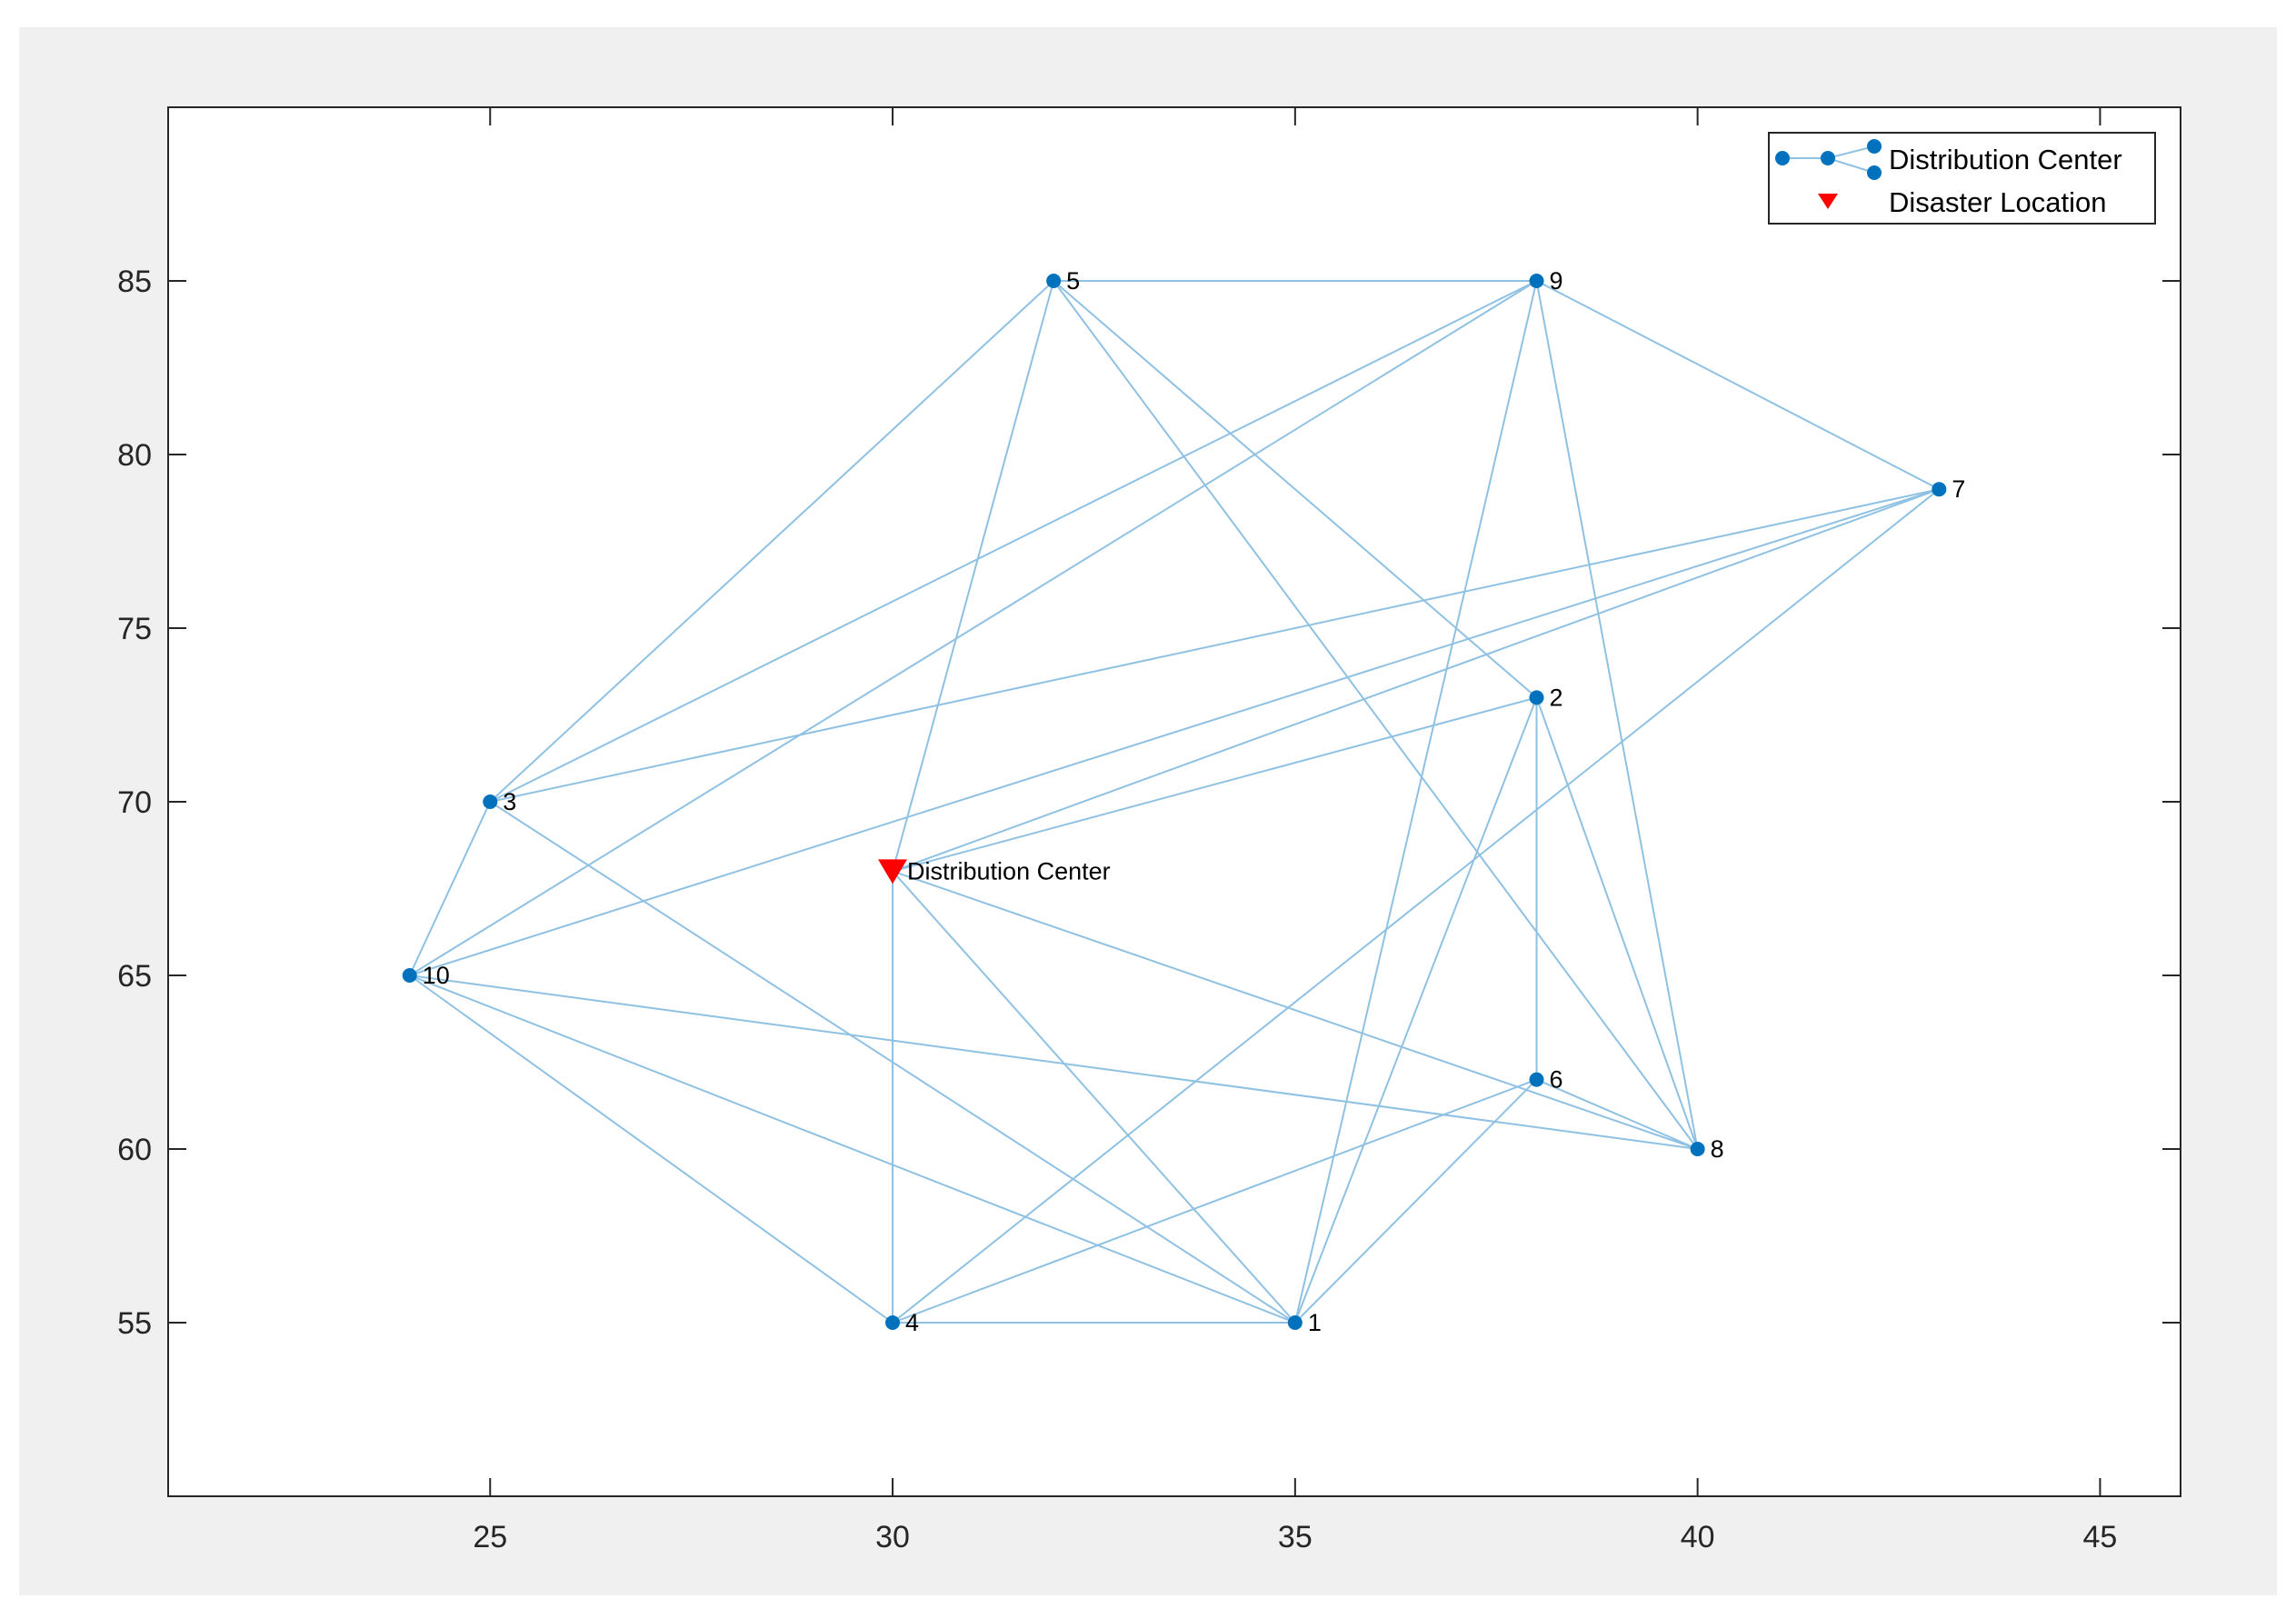 Image resolution: width=2296 pixels, height=1609 pixels. Describe the element at coordinates (134, 802) in the screenshot. I see `y-tick-label-70: 70` at that location.